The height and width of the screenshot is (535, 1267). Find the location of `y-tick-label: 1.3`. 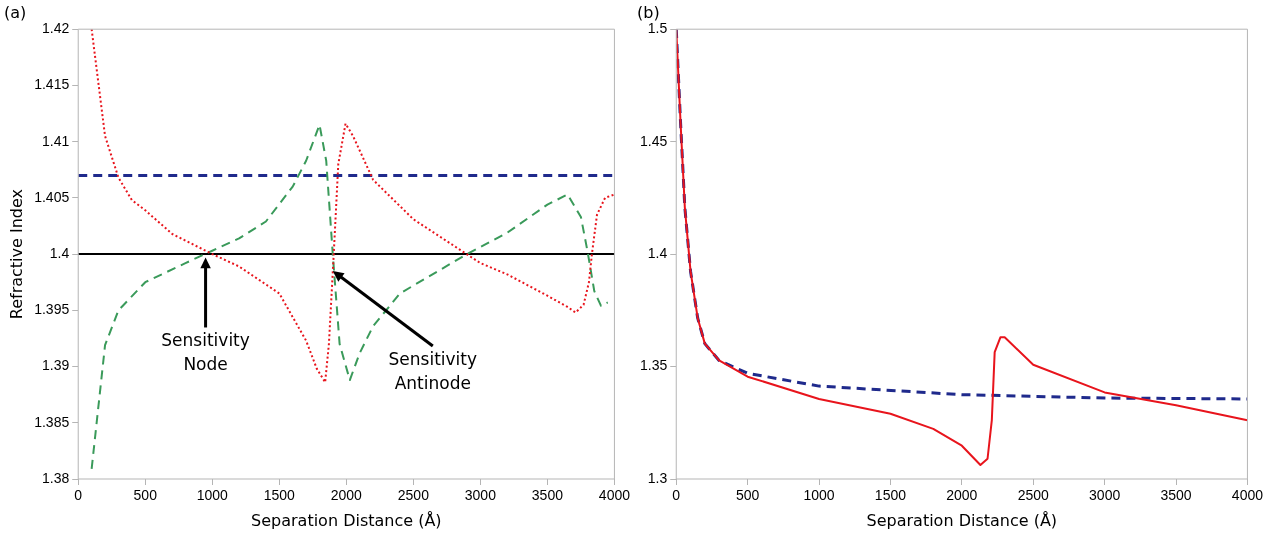

y-tick-label: 1.3 is located at coordinates (657, 477).